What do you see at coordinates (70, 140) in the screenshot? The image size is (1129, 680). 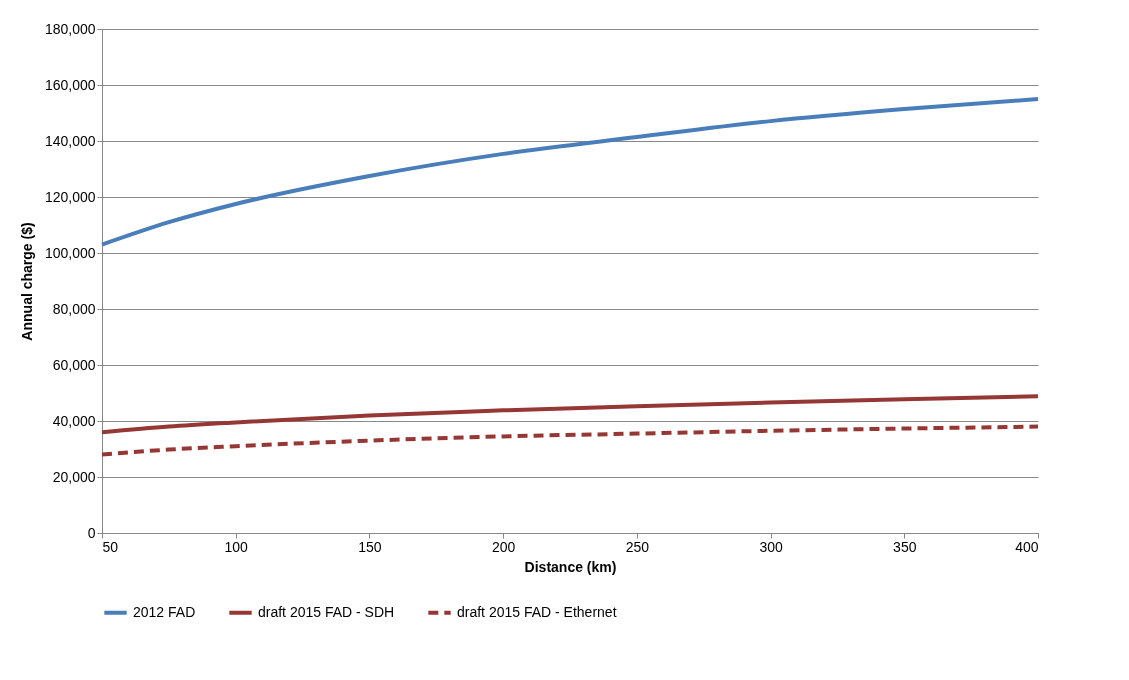 I see `y-tick-label: 140,000` at bounding box center [70, 140].